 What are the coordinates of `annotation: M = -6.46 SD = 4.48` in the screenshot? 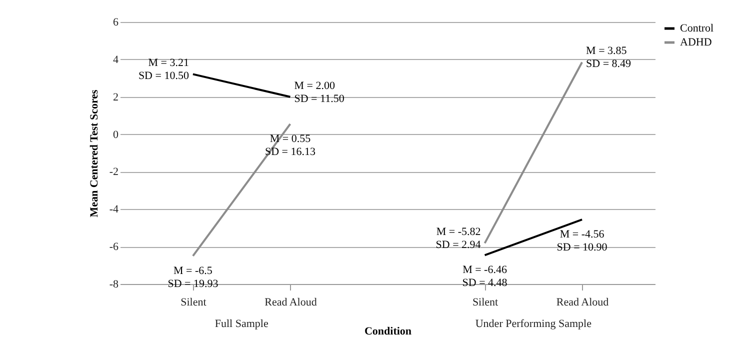 It's located at (485, 277).